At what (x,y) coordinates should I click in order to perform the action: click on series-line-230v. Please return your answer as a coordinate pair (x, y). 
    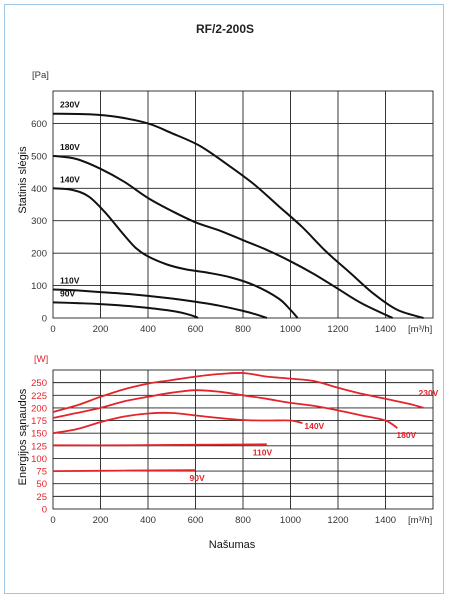
    Looking at the image, I should click on (238, 392).